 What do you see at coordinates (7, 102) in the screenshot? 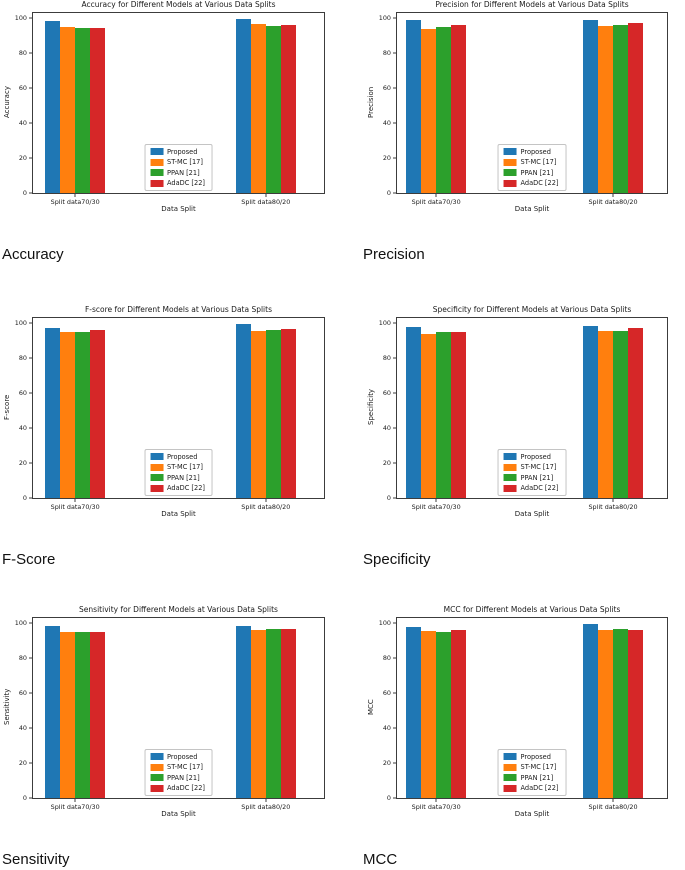
I see `y-axis-label: Accuracy` at bounding box center [7, 102].